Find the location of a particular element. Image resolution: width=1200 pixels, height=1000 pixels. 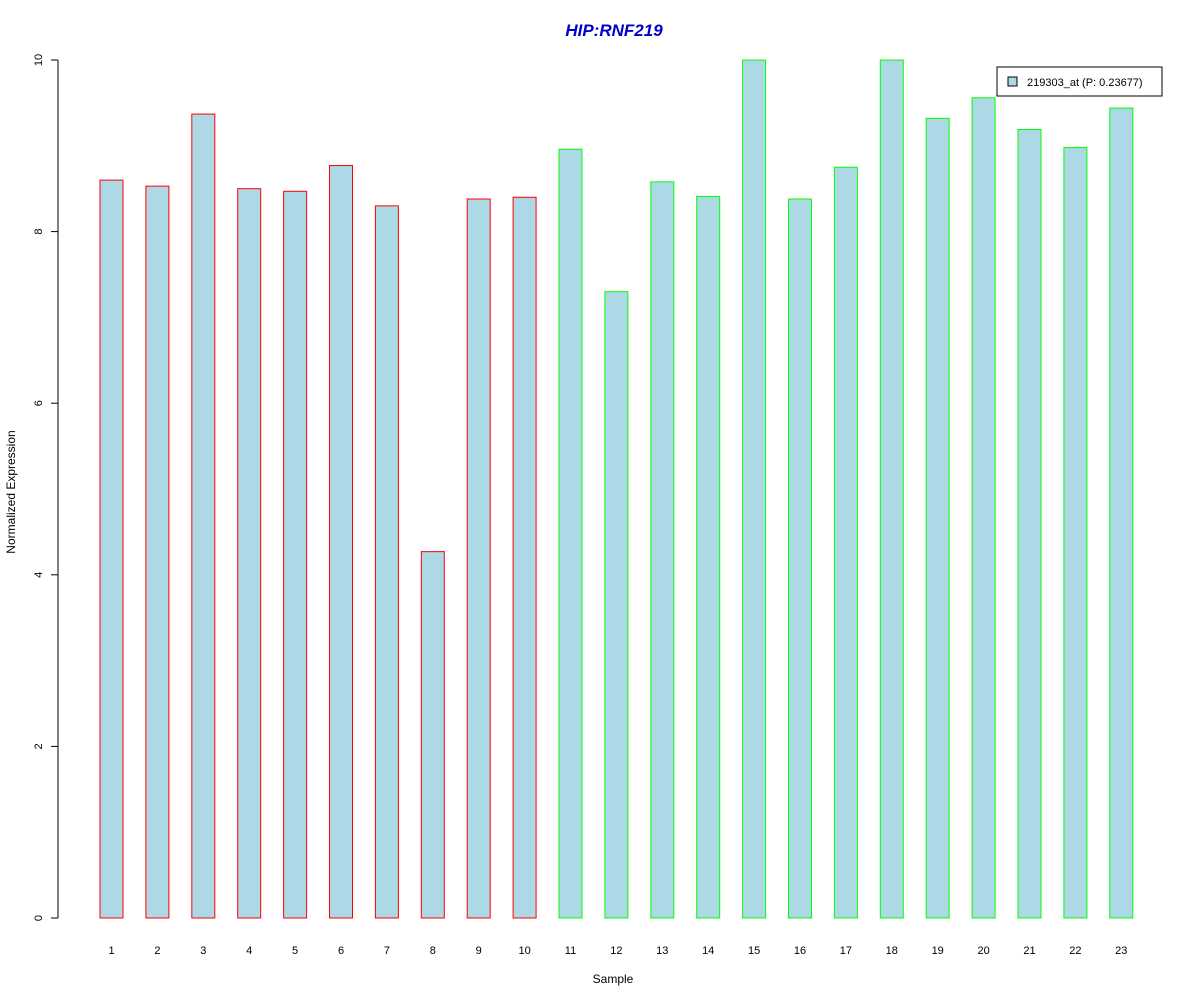

x-tick-label: 6 is located at coordinates (341, 951).